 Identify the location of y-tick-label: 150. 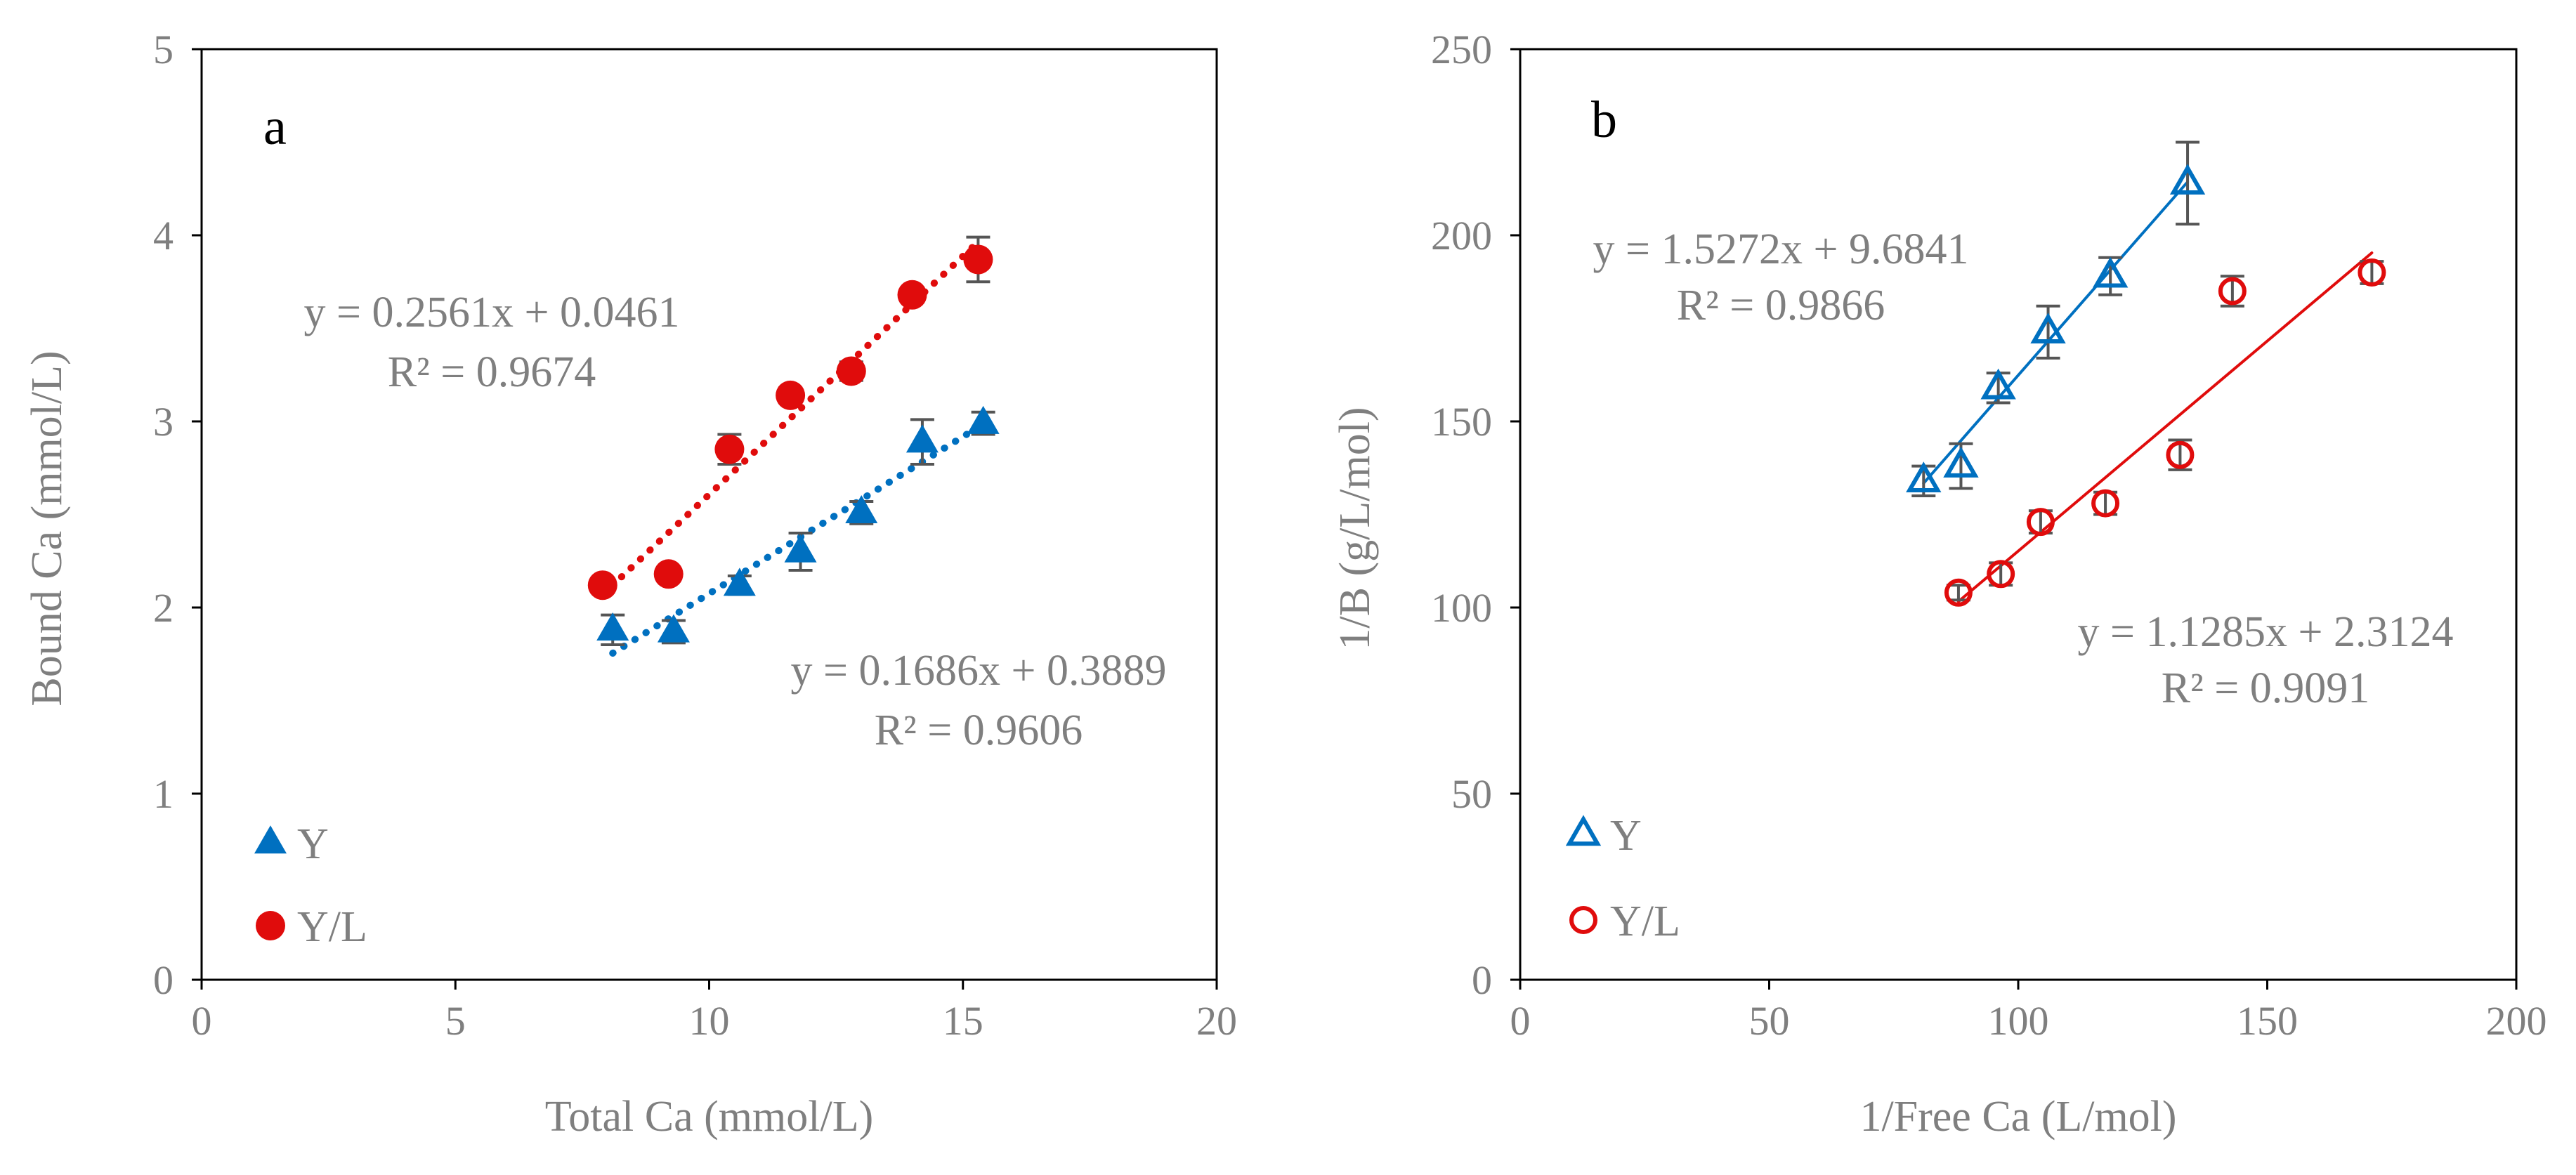
(1461, 422).